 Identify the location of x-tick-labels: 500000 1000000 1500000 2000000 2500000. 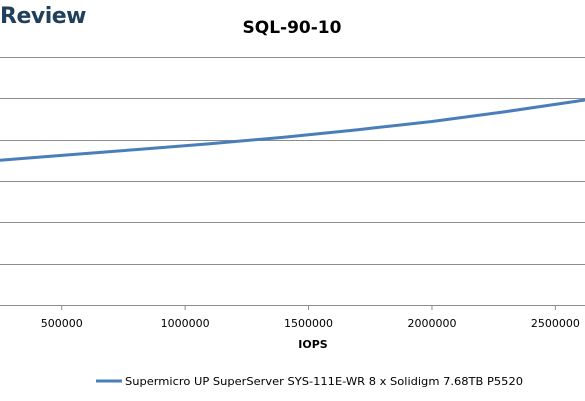
(310, 317).